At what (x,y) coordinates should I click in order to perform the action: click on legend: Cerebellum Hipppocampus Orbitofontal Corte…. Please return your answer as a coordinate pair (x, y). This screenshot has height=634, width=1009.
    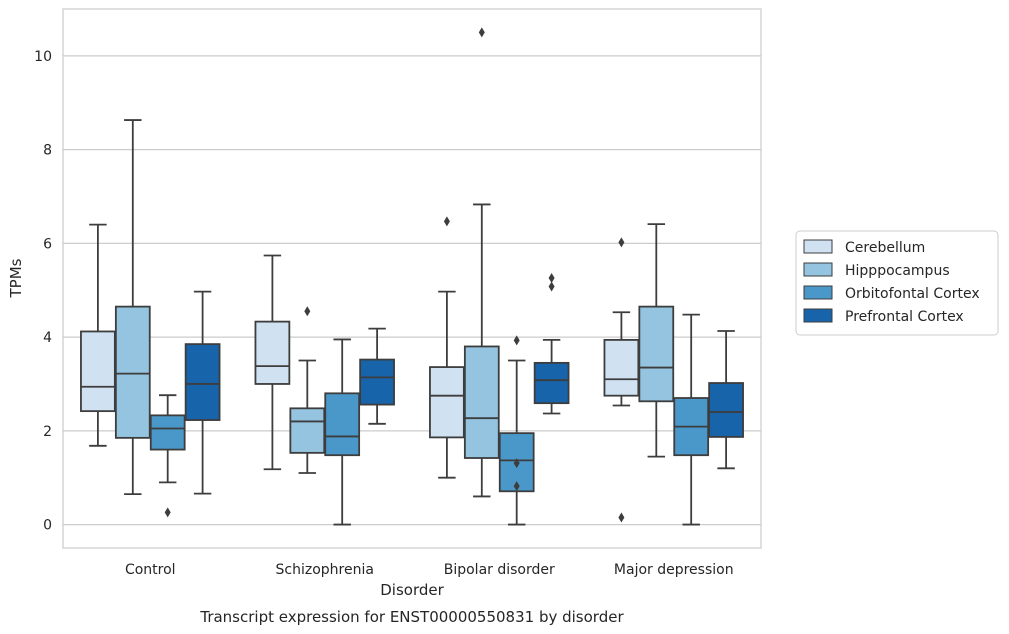
    Looking at the image, I should click on (897, 283).